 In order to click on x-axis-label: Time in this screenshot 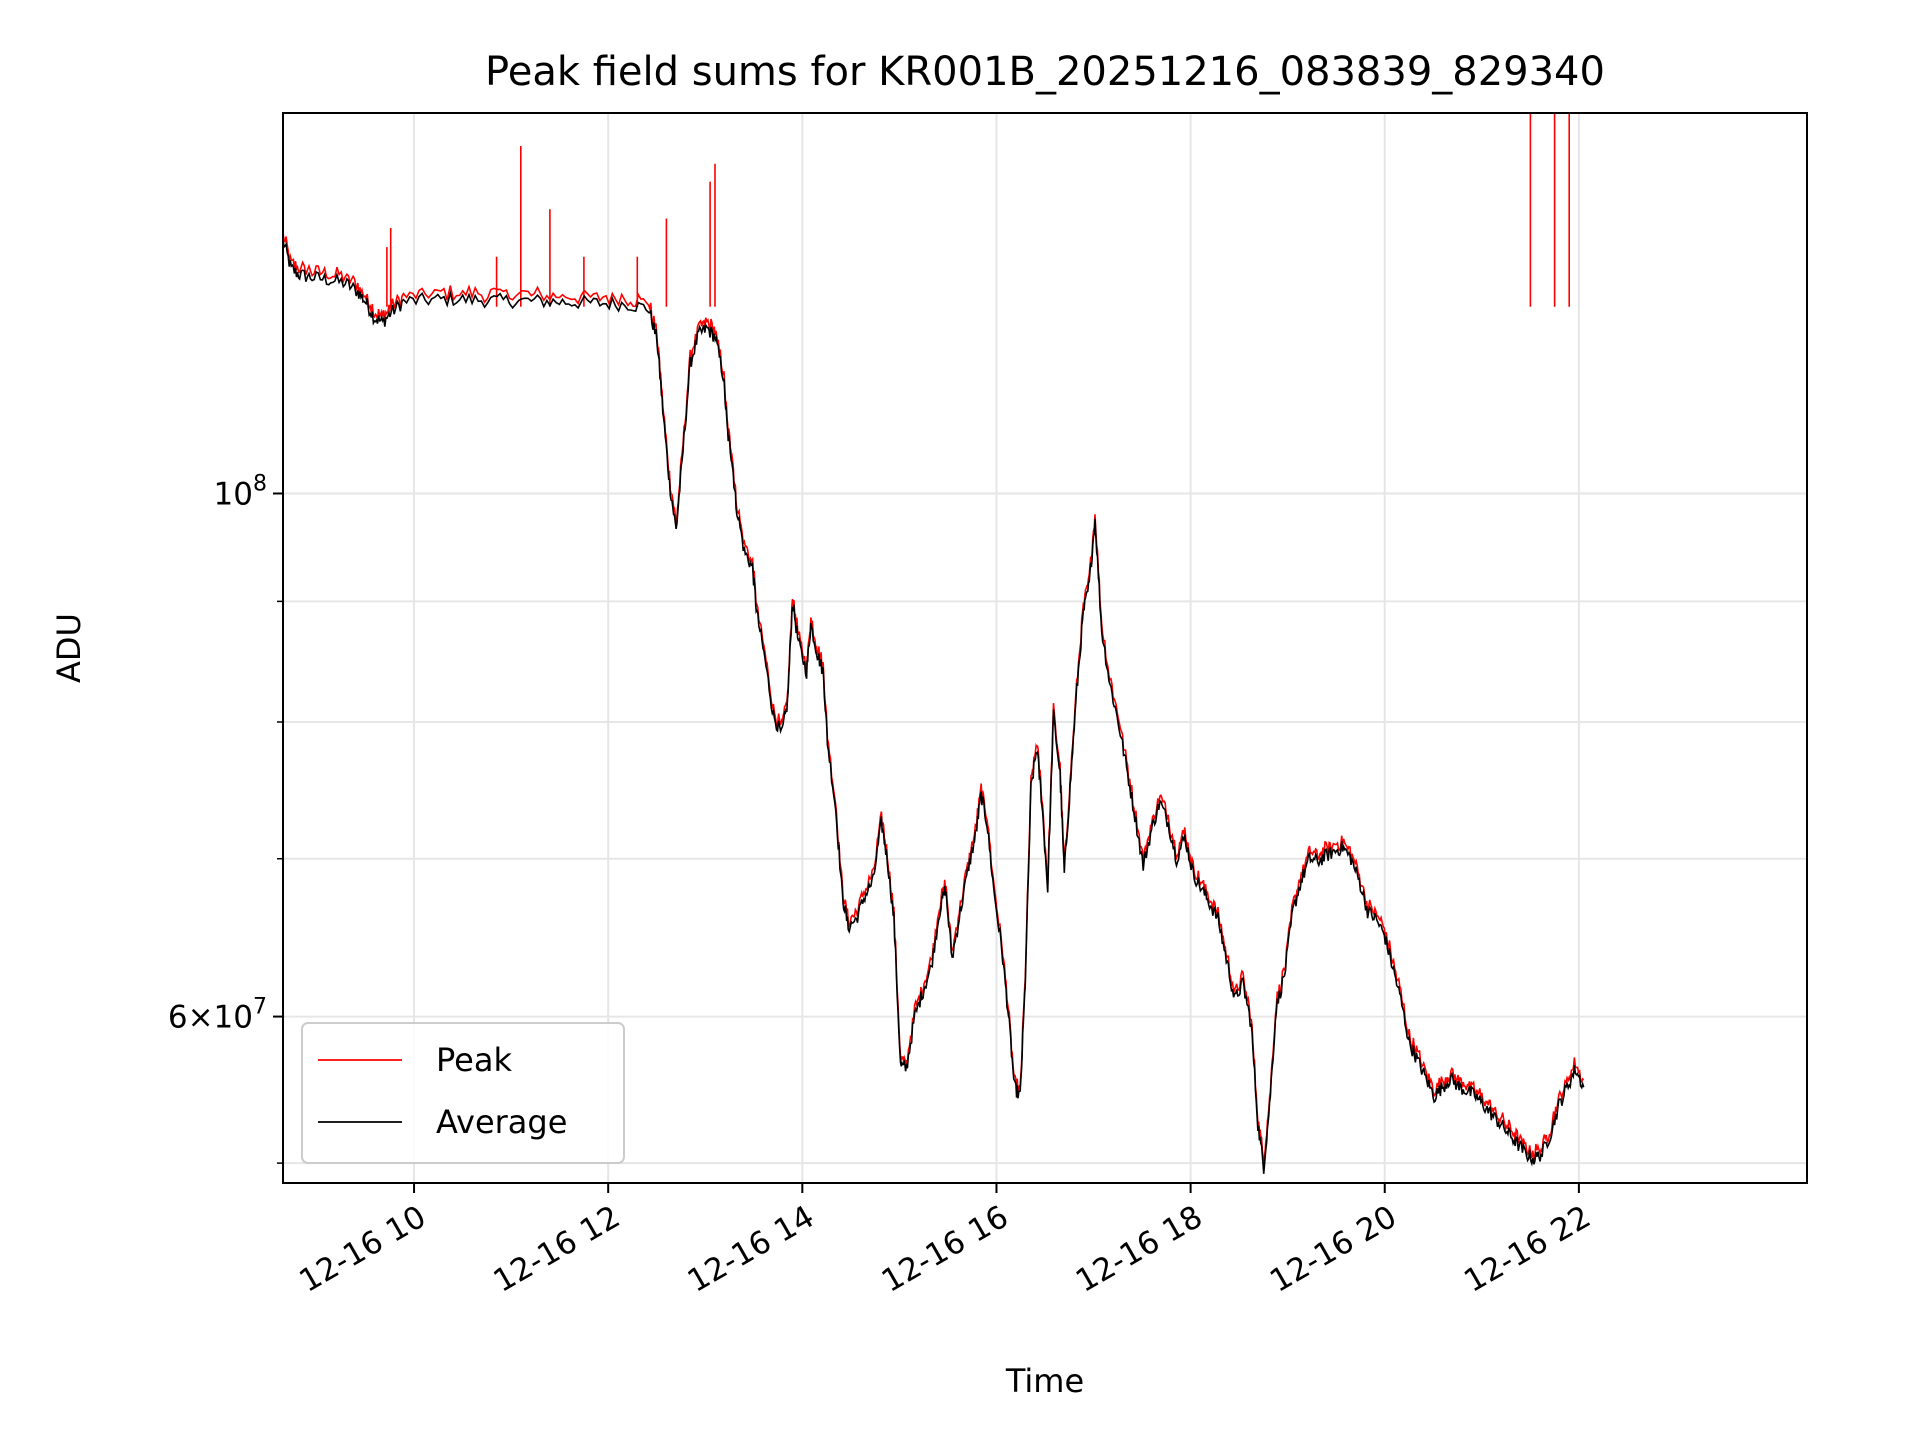, I will do `click(1044, 1381)`.